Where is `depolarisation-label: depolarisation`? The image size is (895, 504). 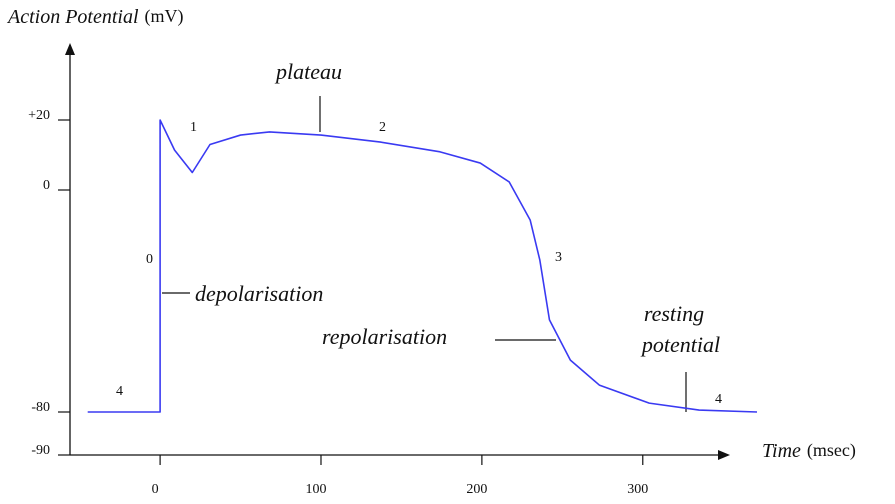 depolarisation-label: depolarisation is located at coordinates (259, 293).